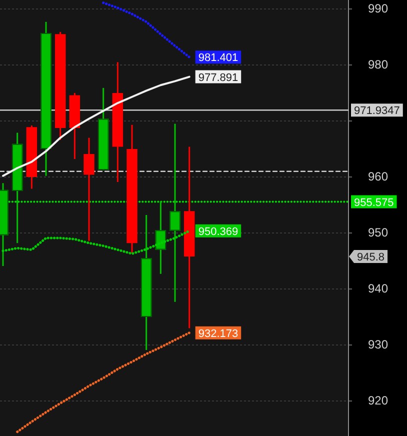 The height and width of the screenshot is (436, 407). What do you see at coordinates (218, 232) in the screenshot?
I see `data-label: 950.369` at bounding box center [218, 232].